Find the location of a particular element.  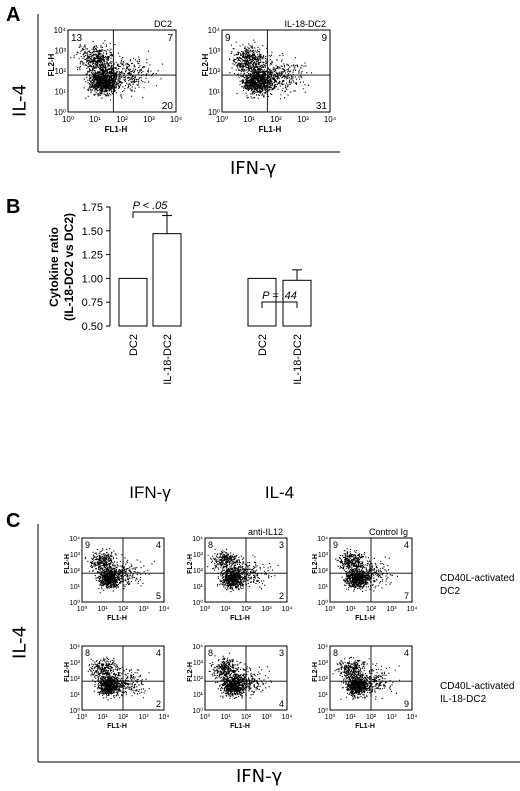

p-value-label: P < .05 is located at coordinates (151, 206).